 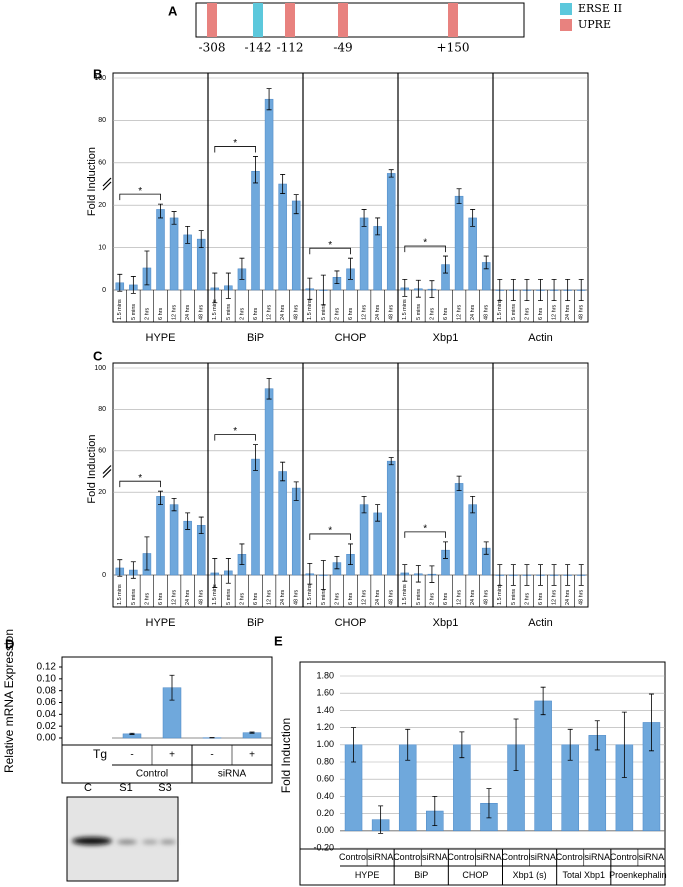 What do you see at coordinates (47, 667) in the screenshot?
I see `y-tick-label: 0.12` at bounding box center [47, 667].